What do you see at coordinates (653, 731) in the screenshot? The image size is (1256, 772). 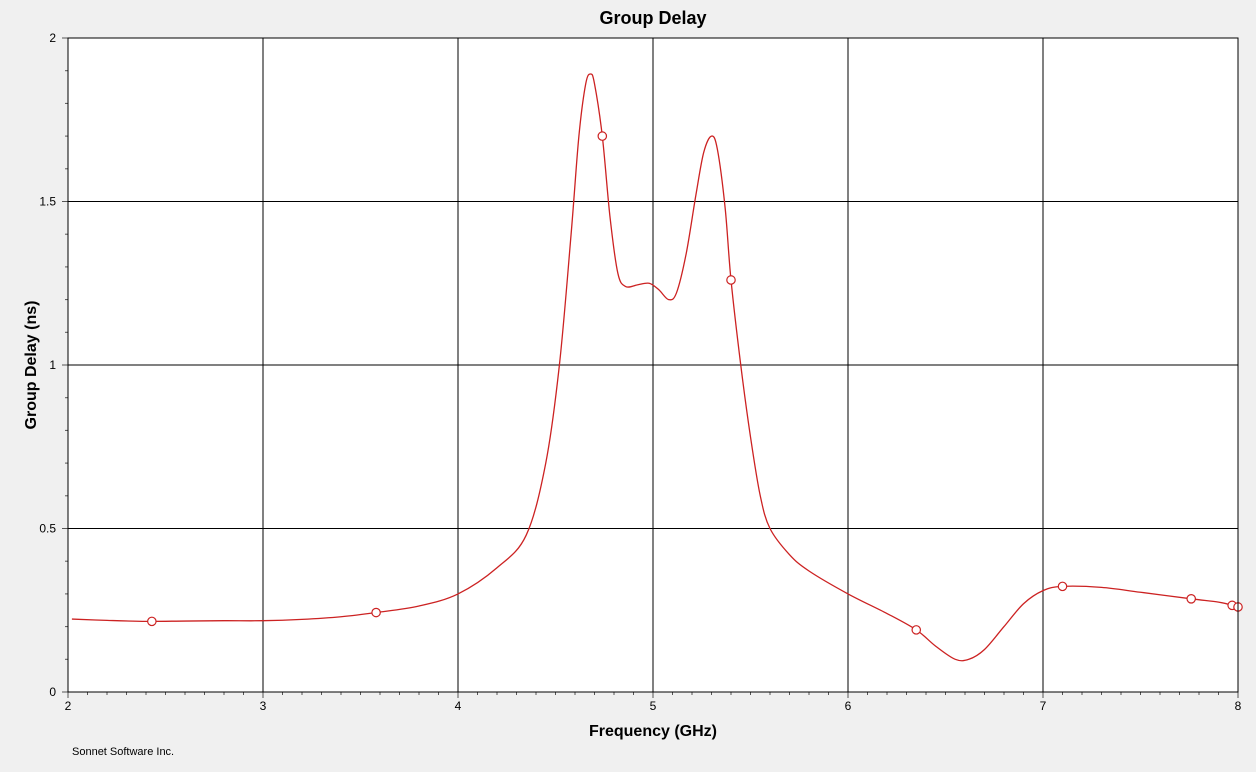 I see `x-axis-label: Frequency (GHz)` at bounding box center [653, 731].